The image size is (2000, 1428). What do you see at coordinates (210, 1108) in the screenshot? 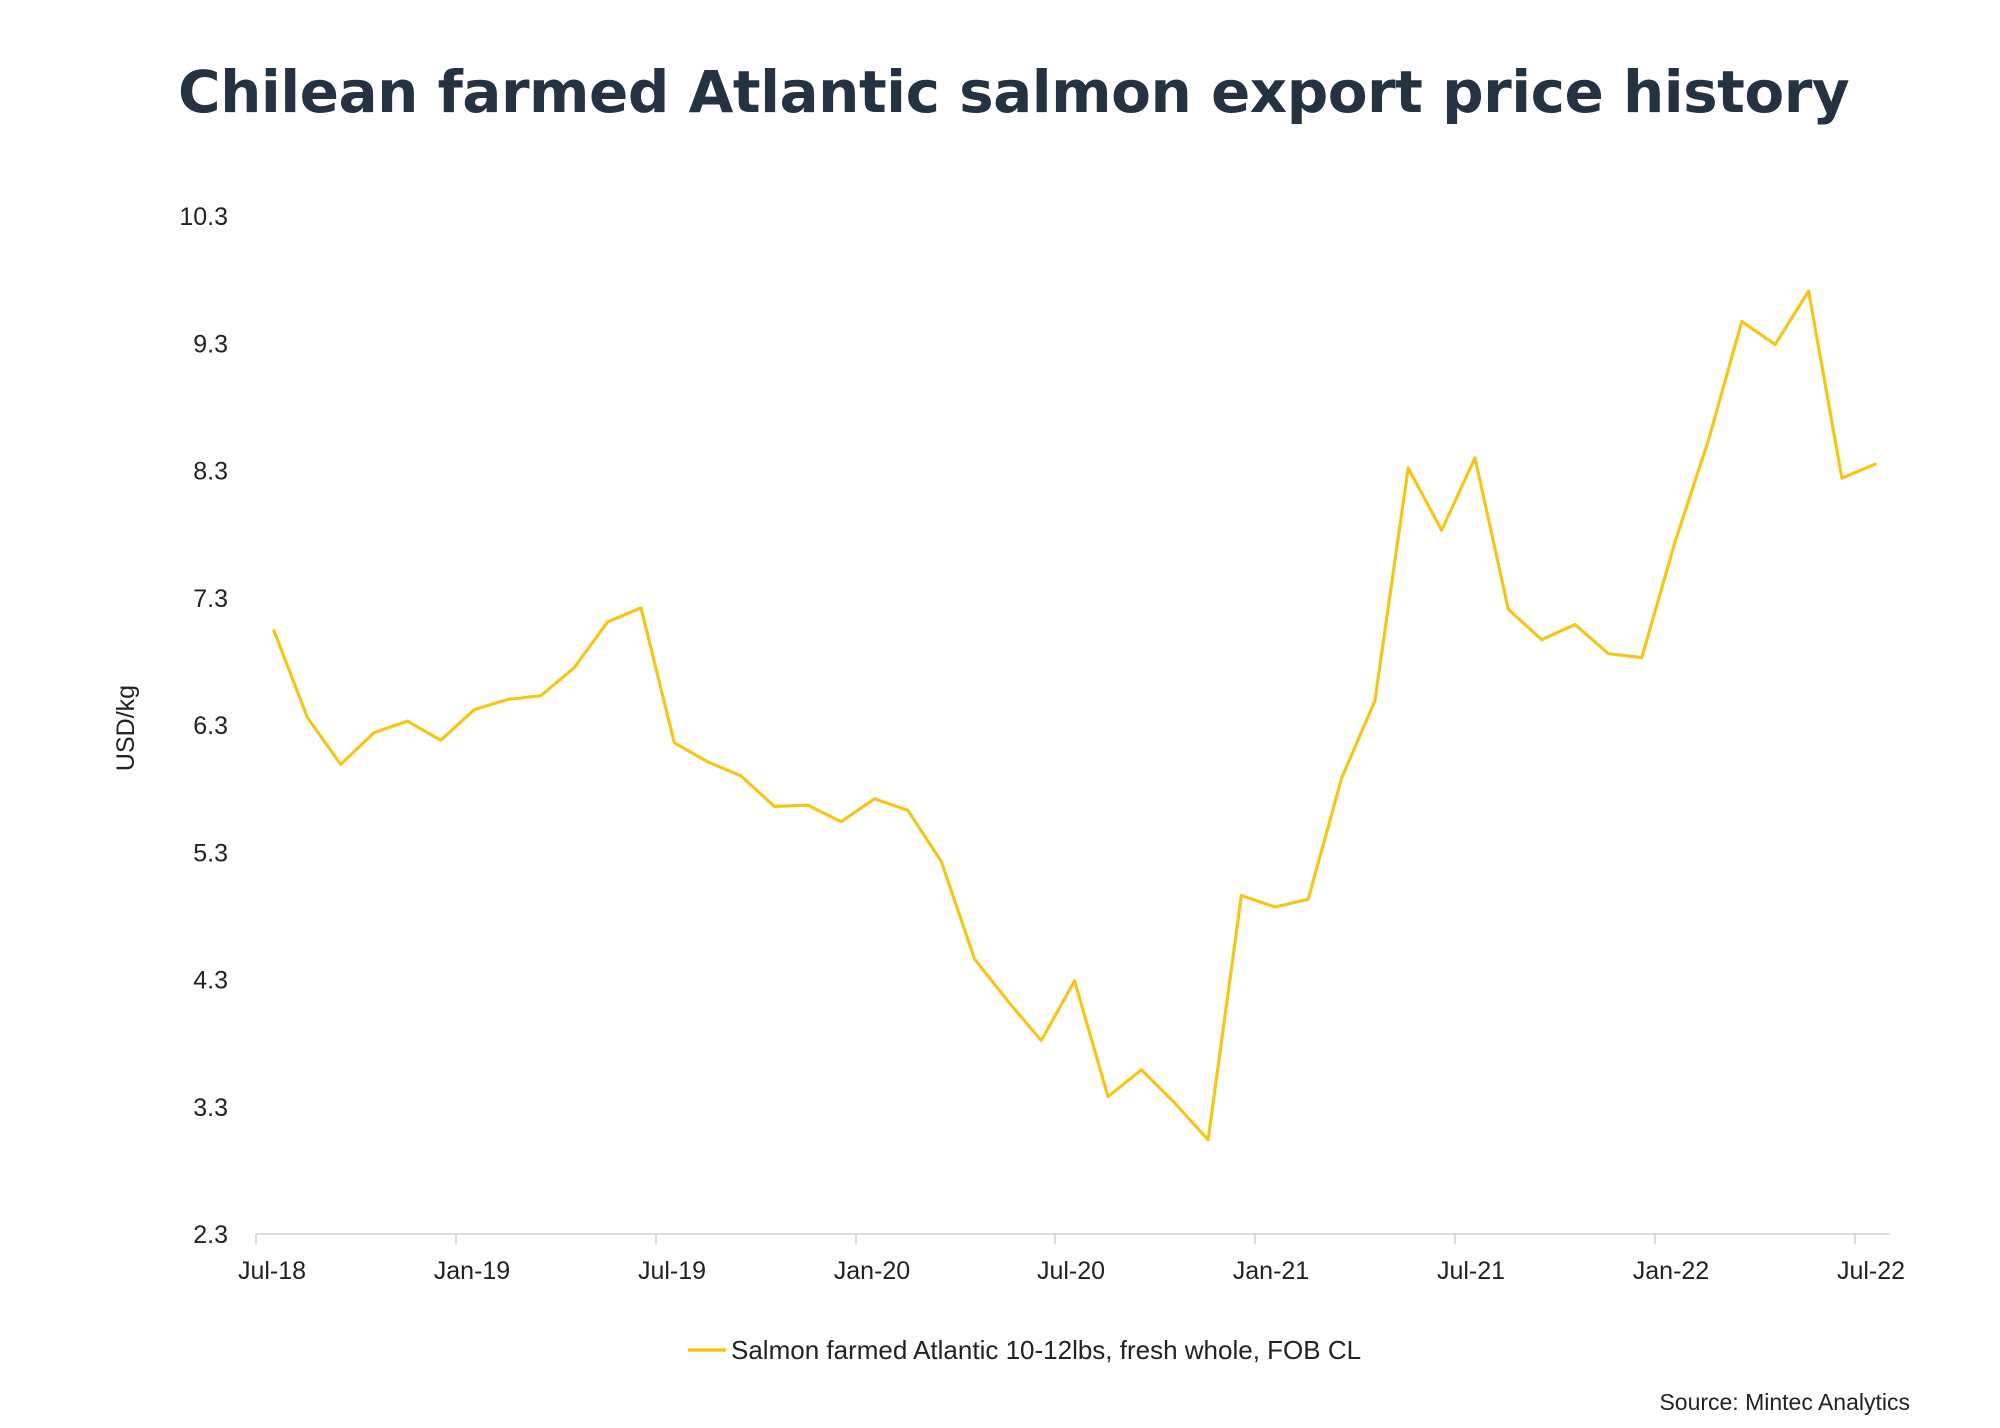
I see `y-tick-label: 3.3` at bounding box center [210, 1108].